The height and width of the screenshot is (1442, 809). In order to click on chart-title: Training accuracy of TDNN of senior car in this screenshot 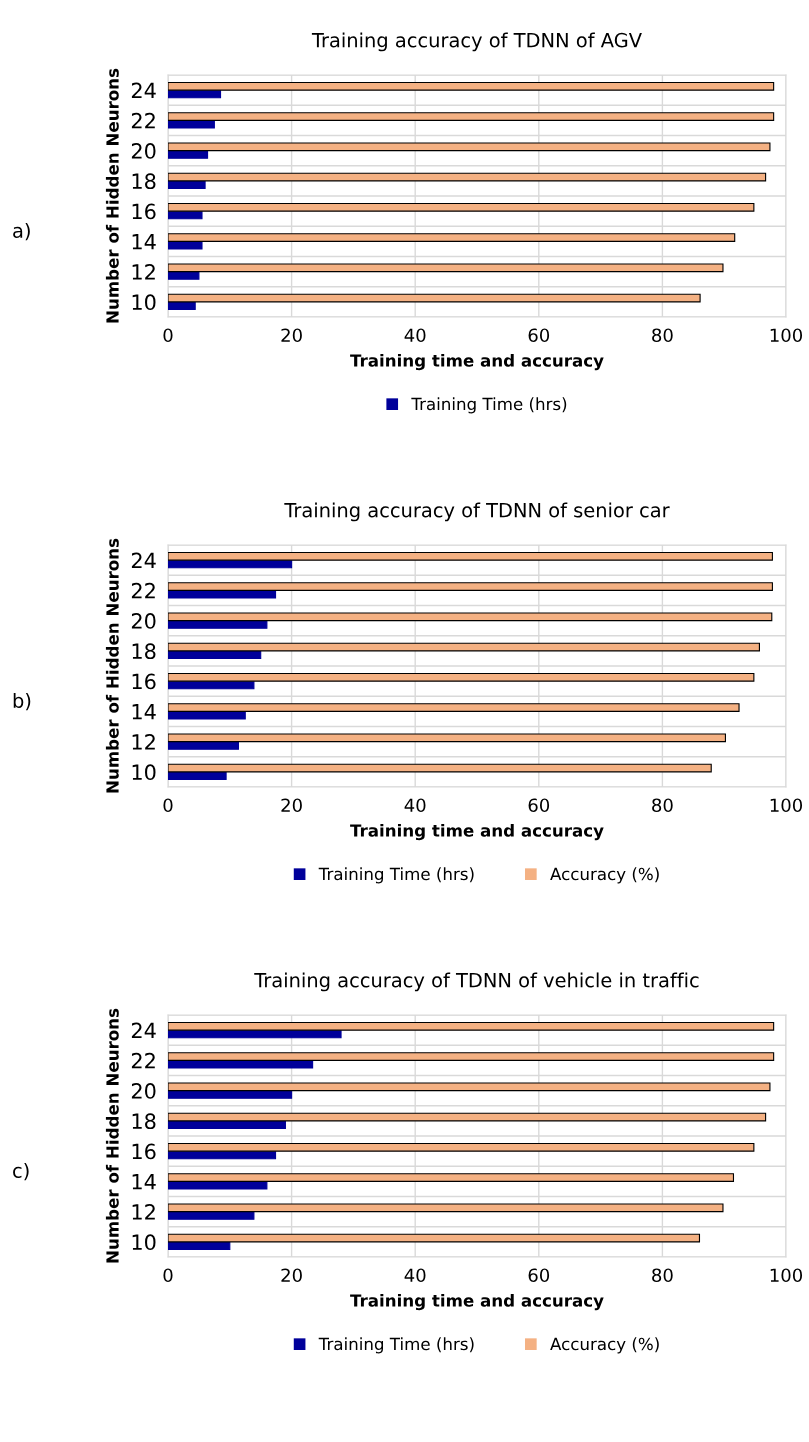, I will do `click(477, 512)`.